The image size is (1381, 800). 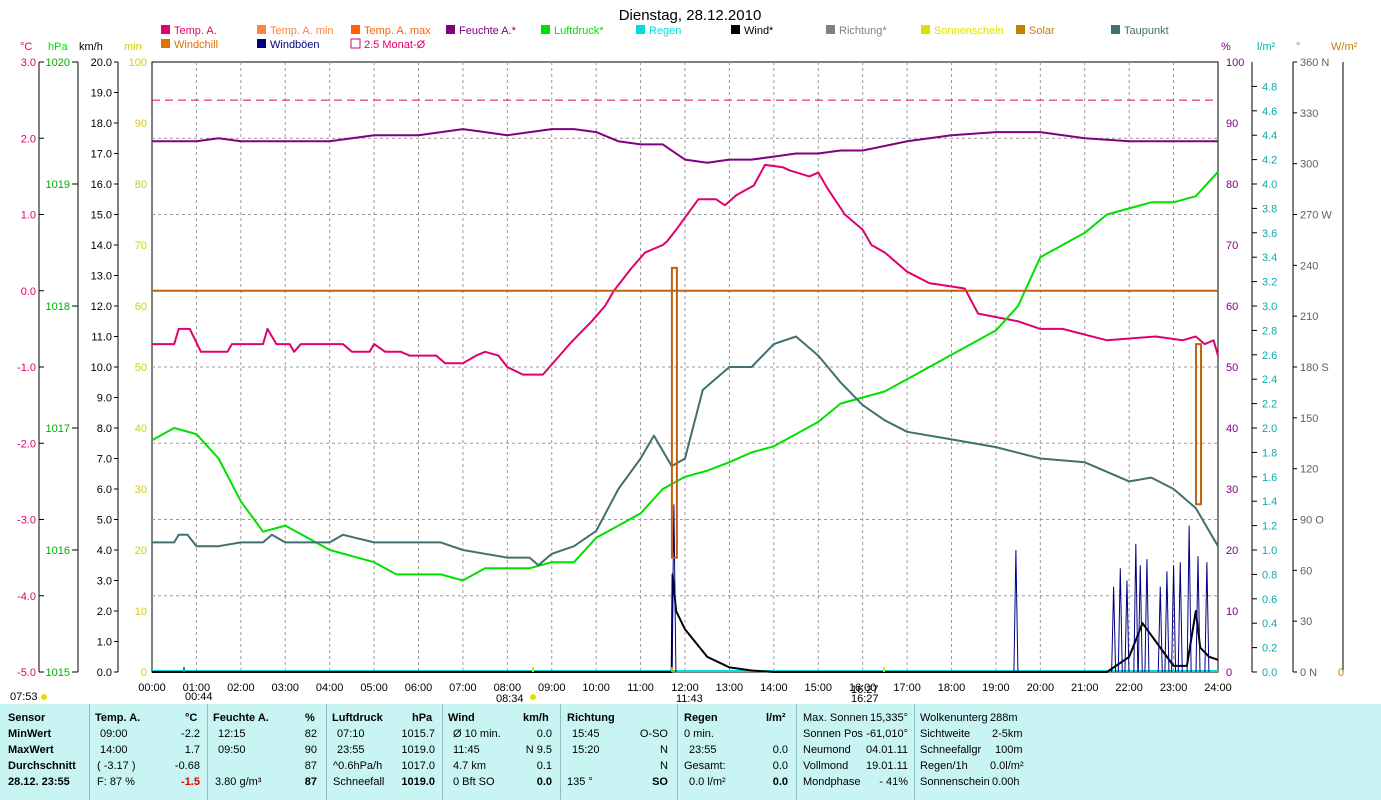 I want to click on sun-max-label: Max. Sonnen, so click(x=835, y=718).